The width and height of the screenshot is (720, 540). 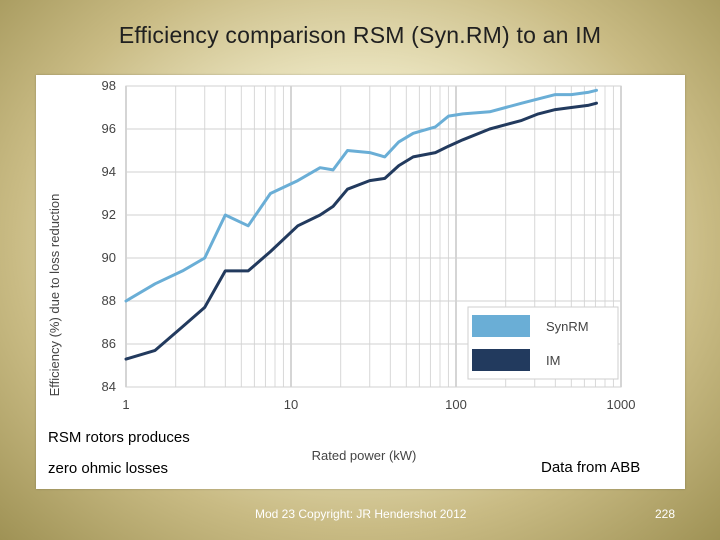 What do you see at coordinates (567, 326) in the screenshot?
I see `legend-label-synrm: SynRM` at bounding box center [567, 326].